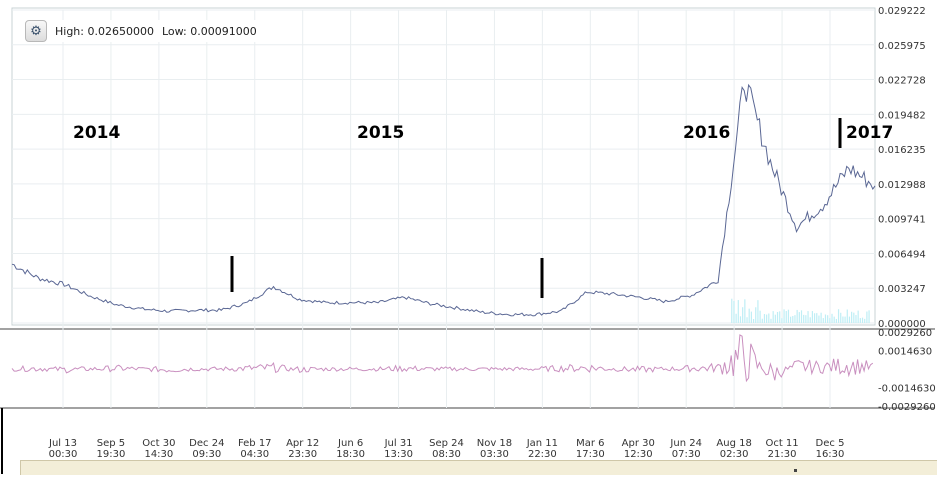 This screenshot has height=478, width=945. I want to click on x-tick-label-date: Sep 5, so click(111, 443).